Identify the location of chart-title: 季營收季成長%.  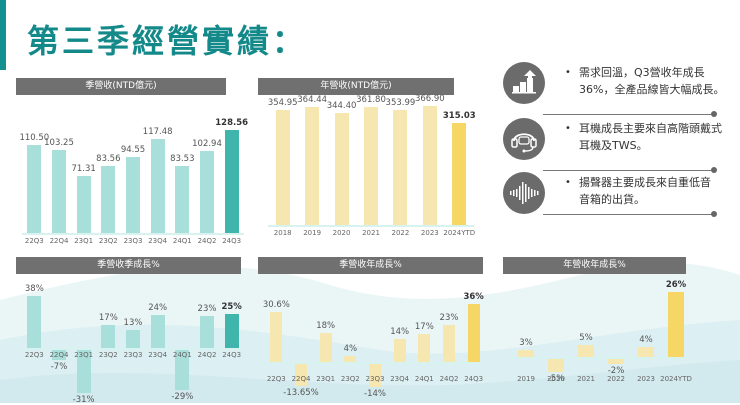
(128, 265).